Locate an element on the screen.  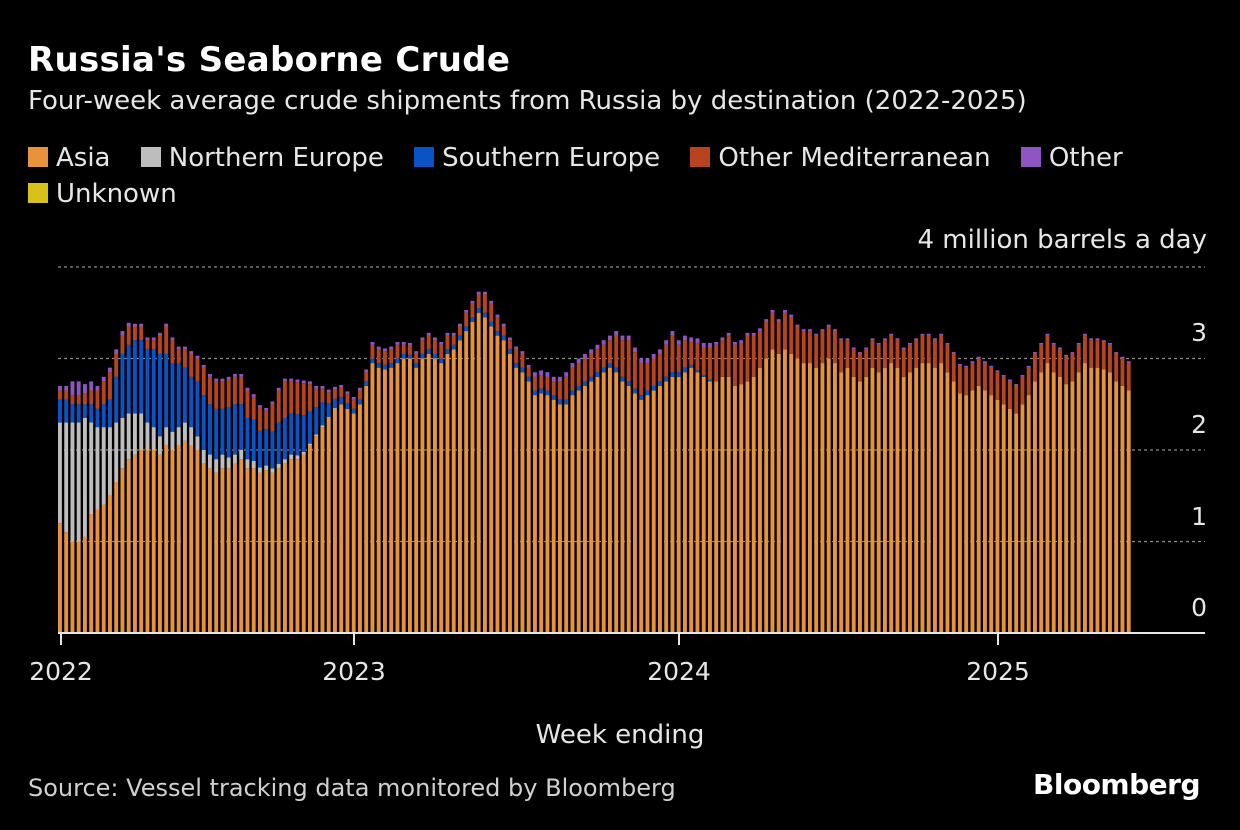
x-ticks: 2022 2023 2024 2025 is located at coordinates (529, 659).